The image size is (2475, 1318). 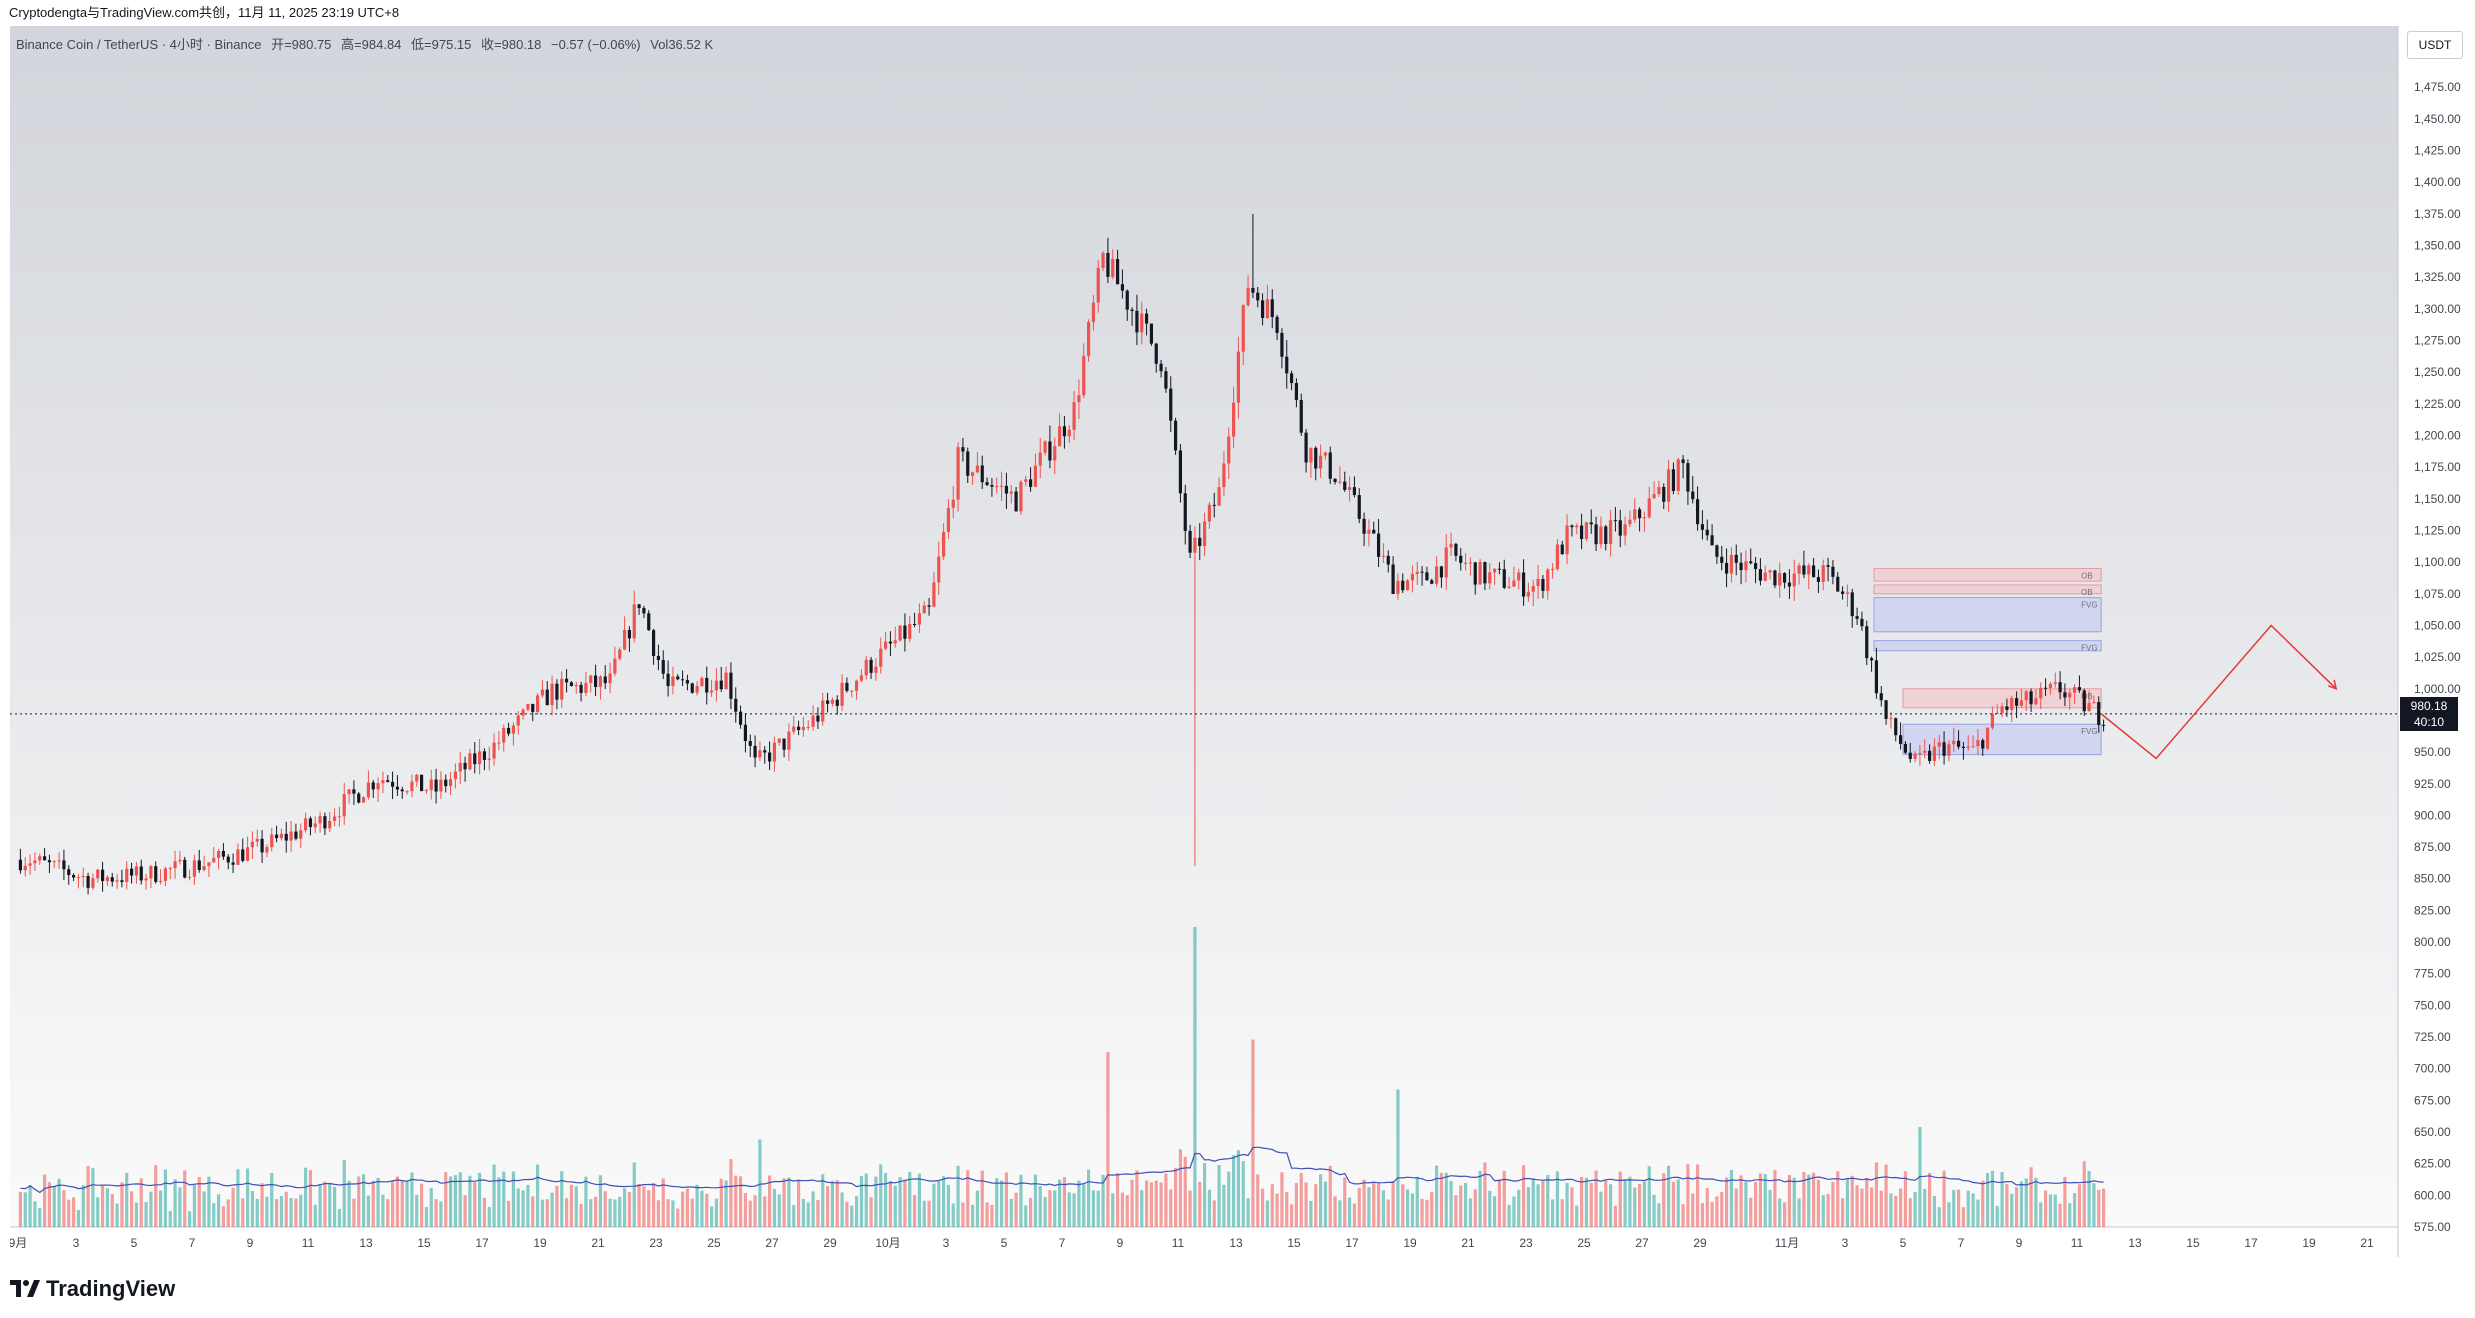 I want to click on time-tick-label: 3, so click(x=76, y=1243).